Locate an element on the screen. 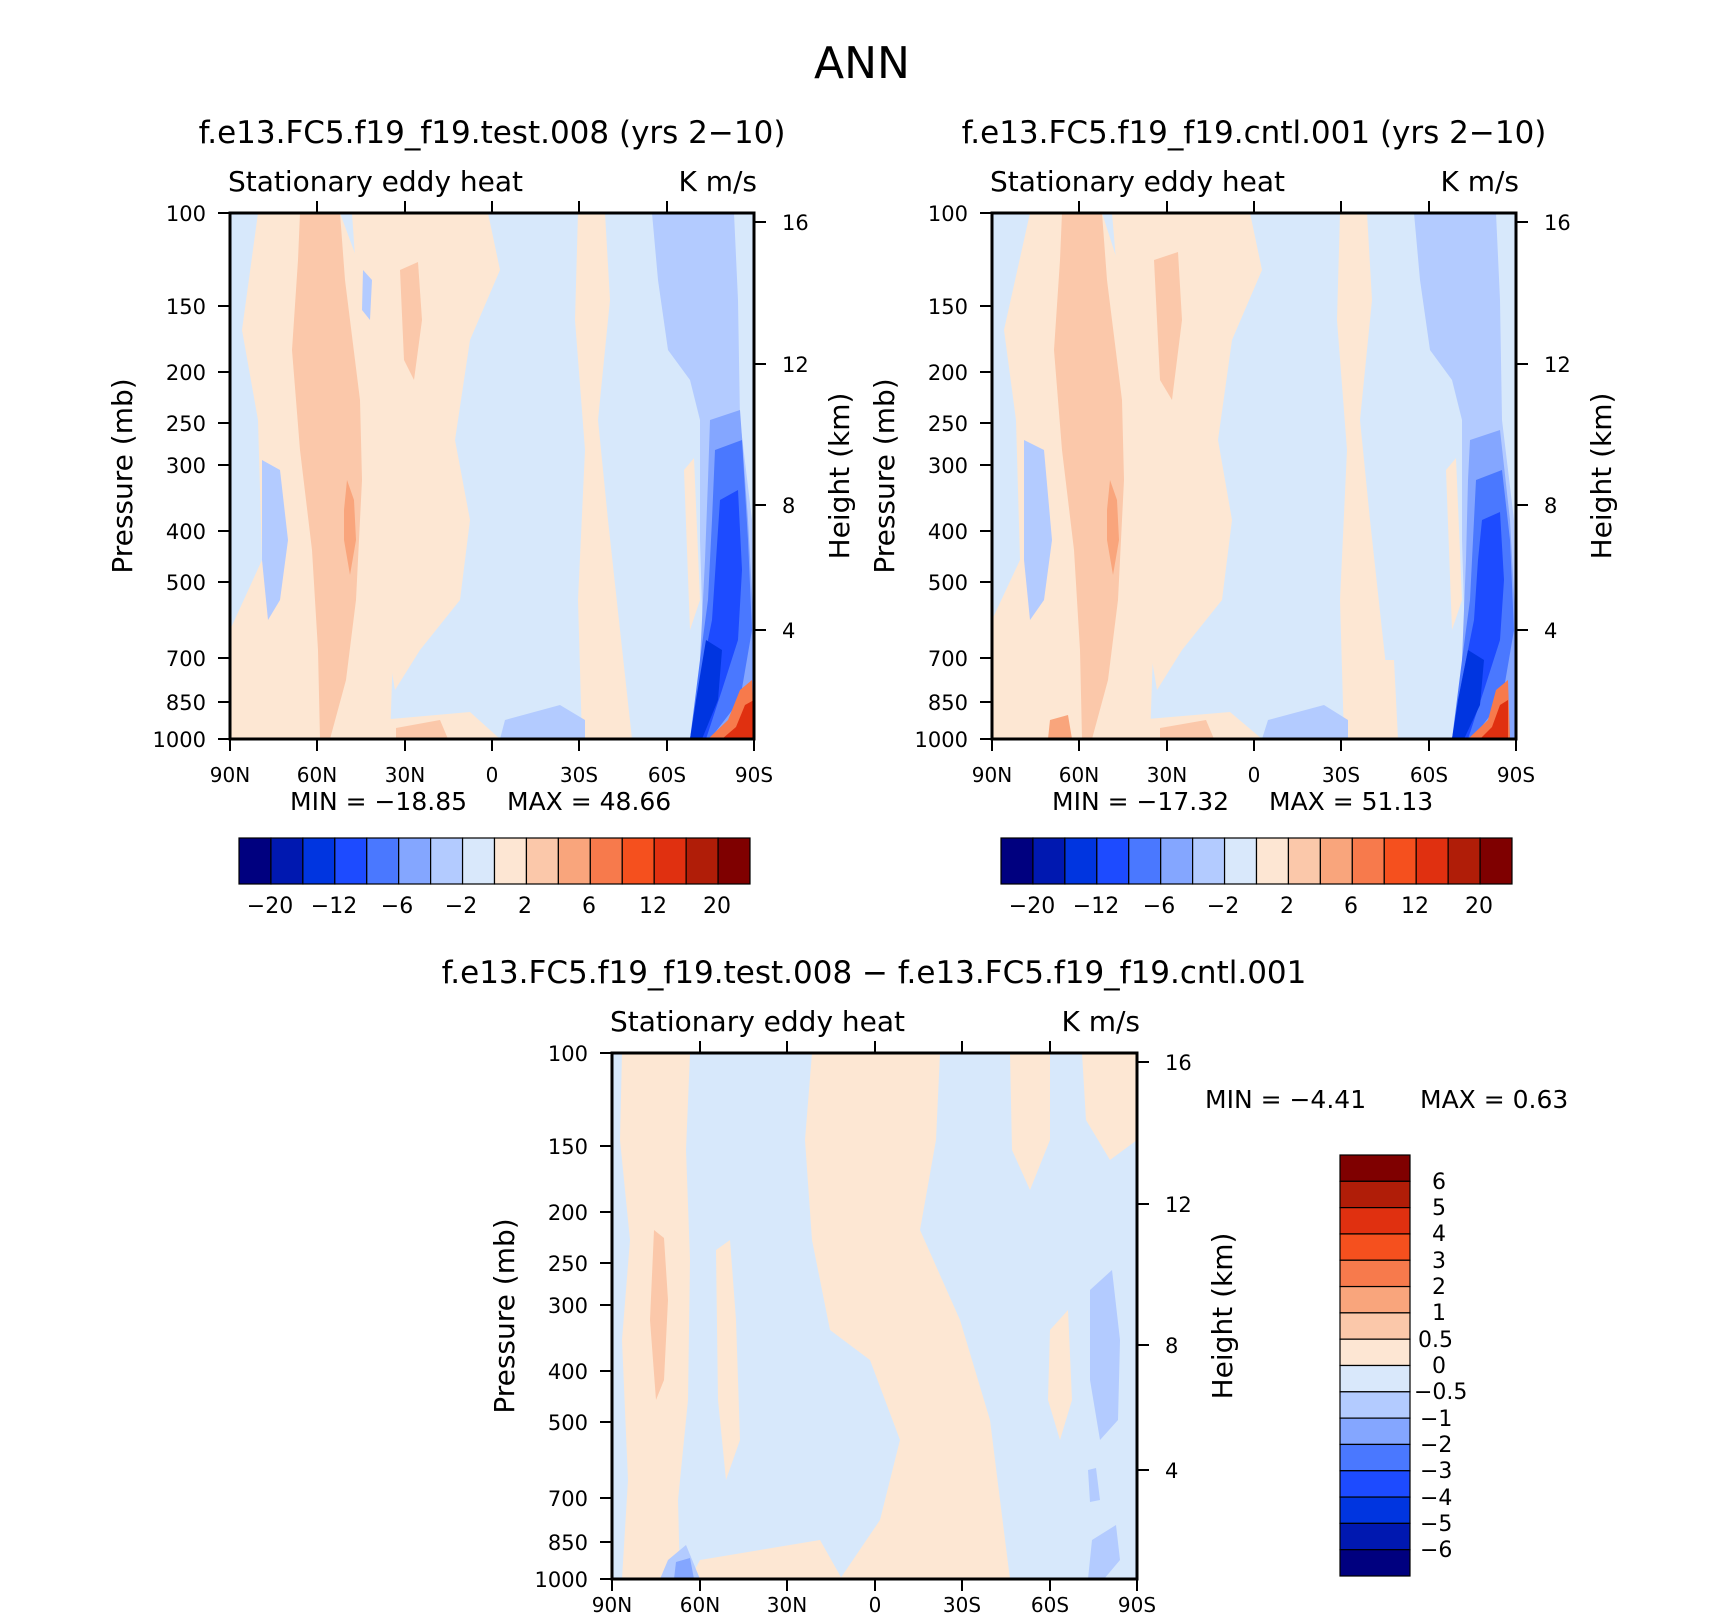 The width and height of the screenshot is (1710, 1616). panel-subtitle-left: Stationary eddy heat is located at coordinates (1137, 181).